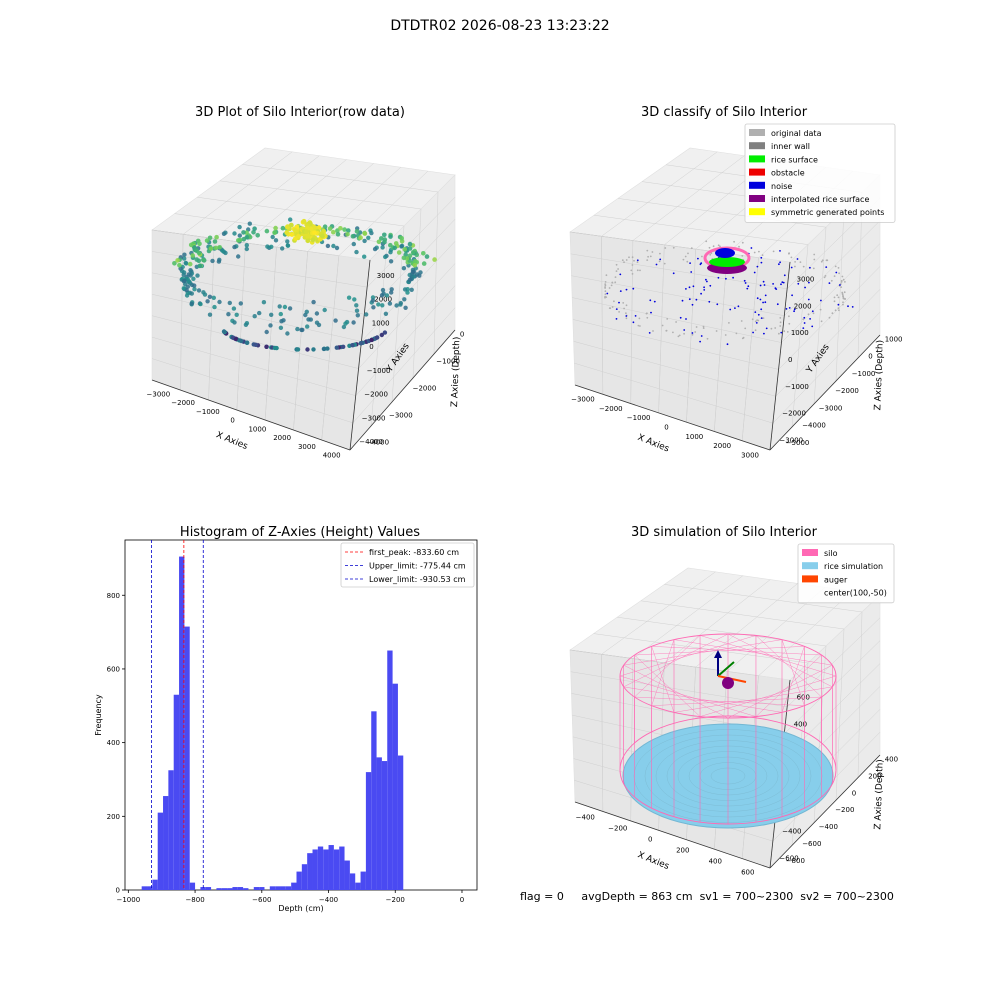 This screenshot has height=1000, width=1000. I want to click on legend-label: center(100,-50), so click(855, 593).